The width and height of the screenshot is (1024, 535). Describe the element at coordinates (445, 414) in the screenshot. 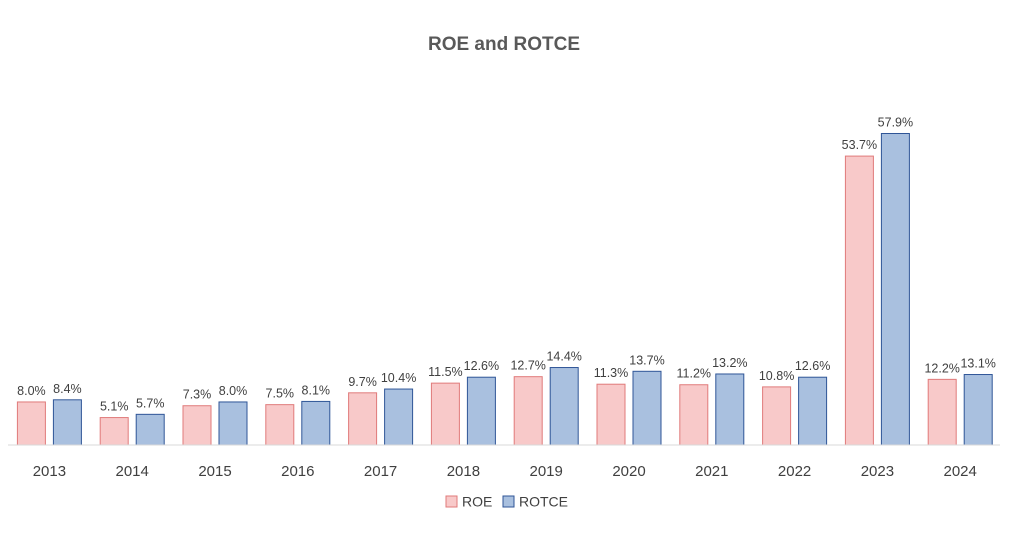

I see `bar-roe-2018` at that location.